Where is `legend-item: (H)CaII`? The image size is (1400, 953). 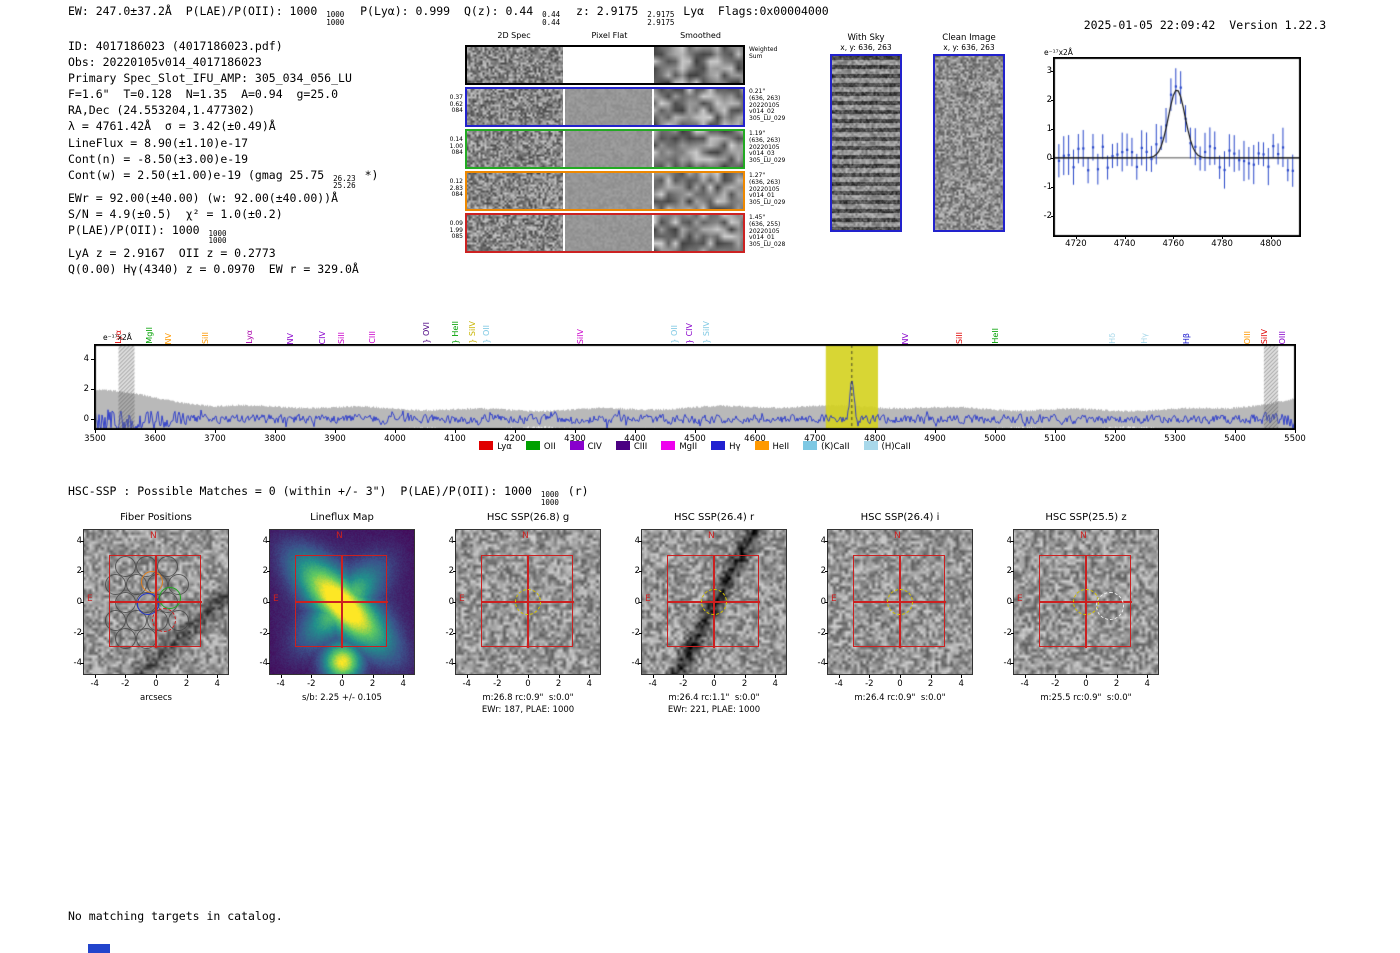 legend-item: (H)CaII is located at coordinates (887, 446).